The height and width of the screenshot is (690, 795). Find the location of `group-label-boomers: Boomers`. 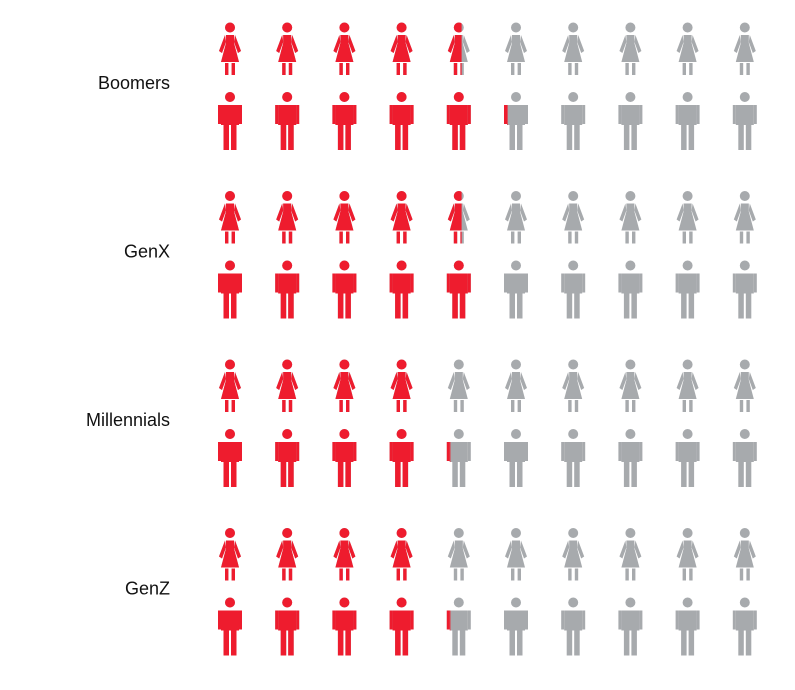

group-label-boomers: Boomers is located at coordinates (134, 83).